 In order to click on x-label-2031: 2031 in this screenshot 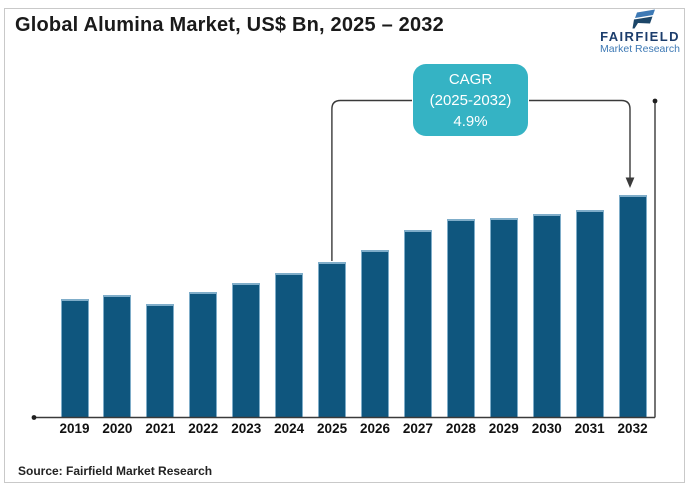, I will do `click(589, 428)`.